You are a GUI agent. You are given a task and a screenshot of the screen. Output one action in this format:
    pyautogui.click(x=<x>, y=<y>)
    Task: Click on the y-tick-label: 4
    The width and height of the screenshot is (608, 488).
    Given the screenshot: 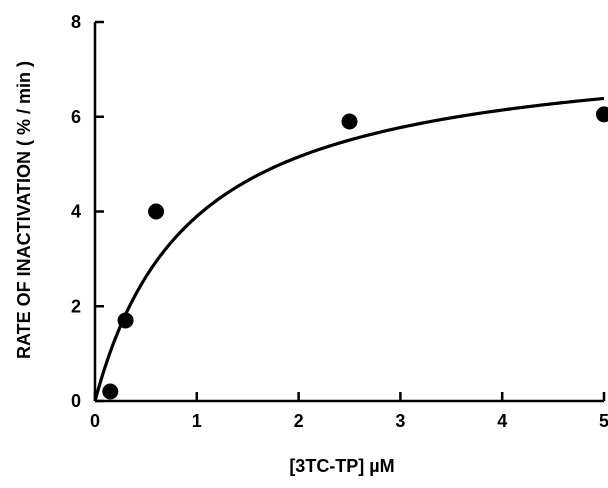 What is the action you would take?
    pyautogui.click(x=76, y=212)
    